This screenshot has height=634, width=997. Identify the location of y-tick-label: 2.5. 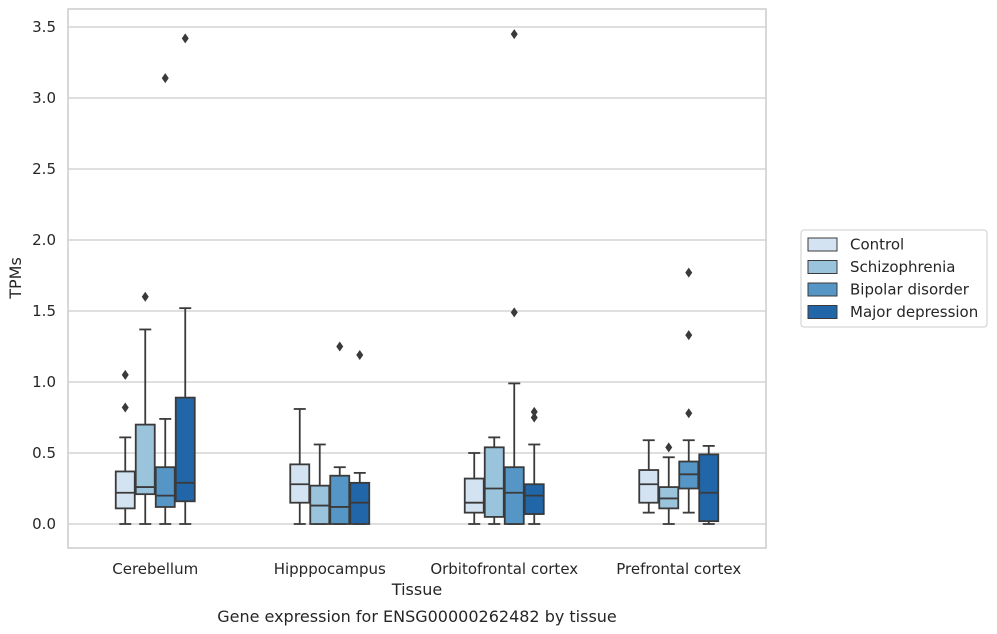
(44, 169).